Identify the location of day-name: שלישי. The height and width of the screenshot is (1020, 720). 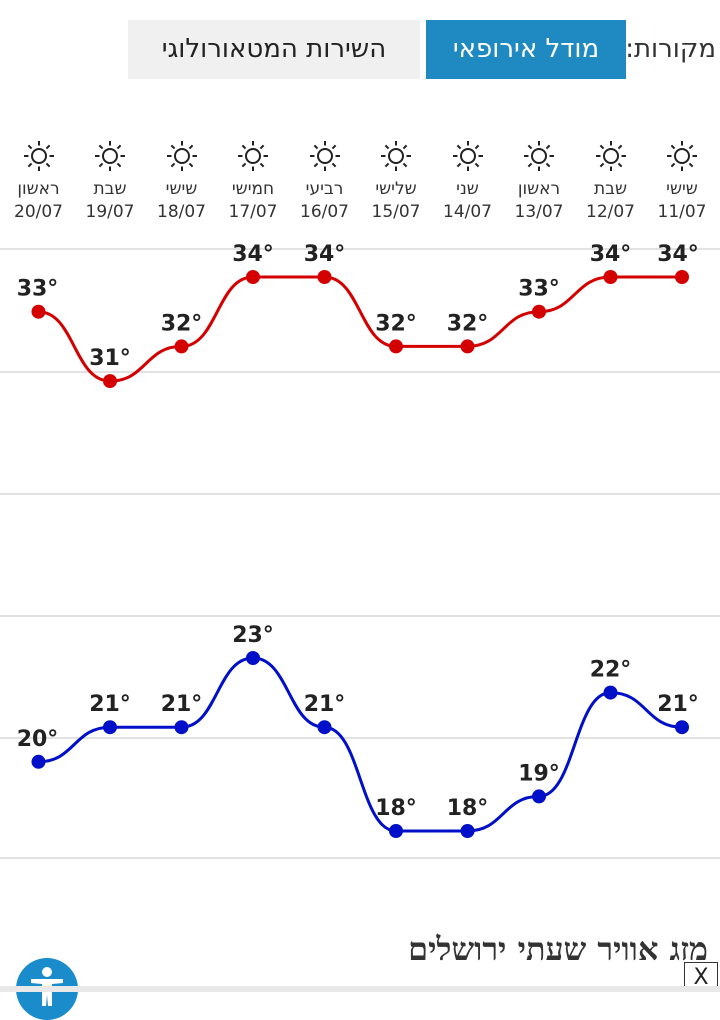
(396, 189).